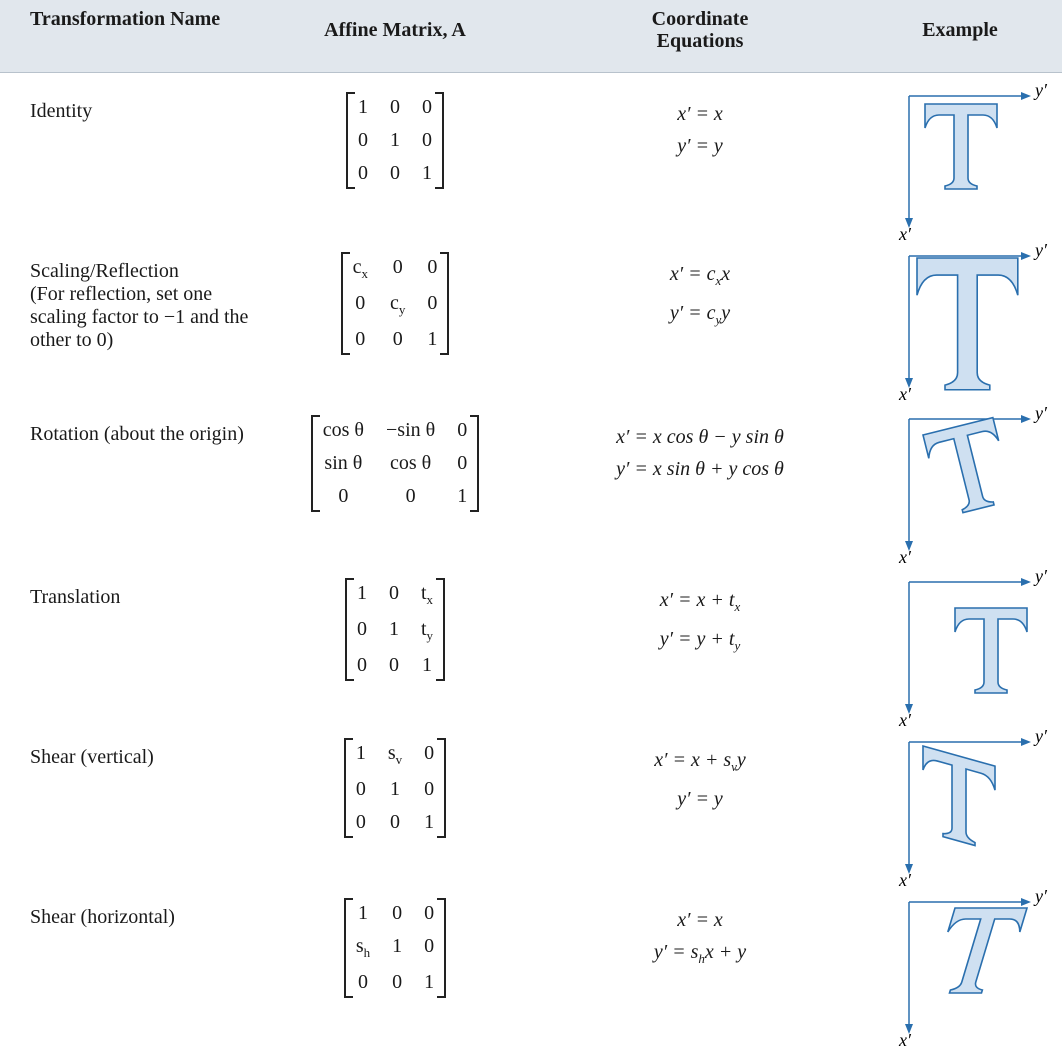 Image resolution: width=1062 pixels, height=1058 pixels. I want to click on letter-t, so click(959, 798).